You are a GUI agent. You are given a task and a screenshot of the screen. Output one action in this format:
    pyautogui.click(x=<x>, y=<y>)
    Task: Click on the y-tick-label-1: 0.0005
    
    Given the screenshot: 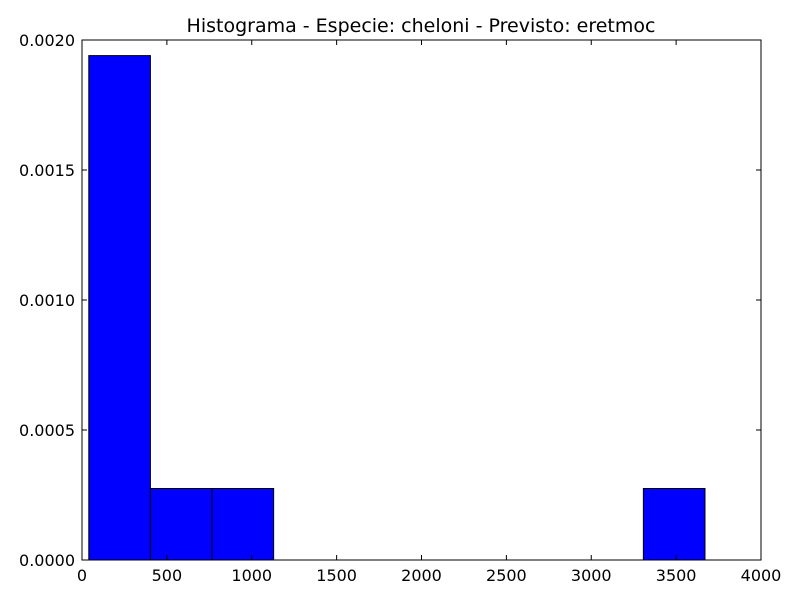 What is the action you would take?
    pyautogui.click(x=47, y=430)
    